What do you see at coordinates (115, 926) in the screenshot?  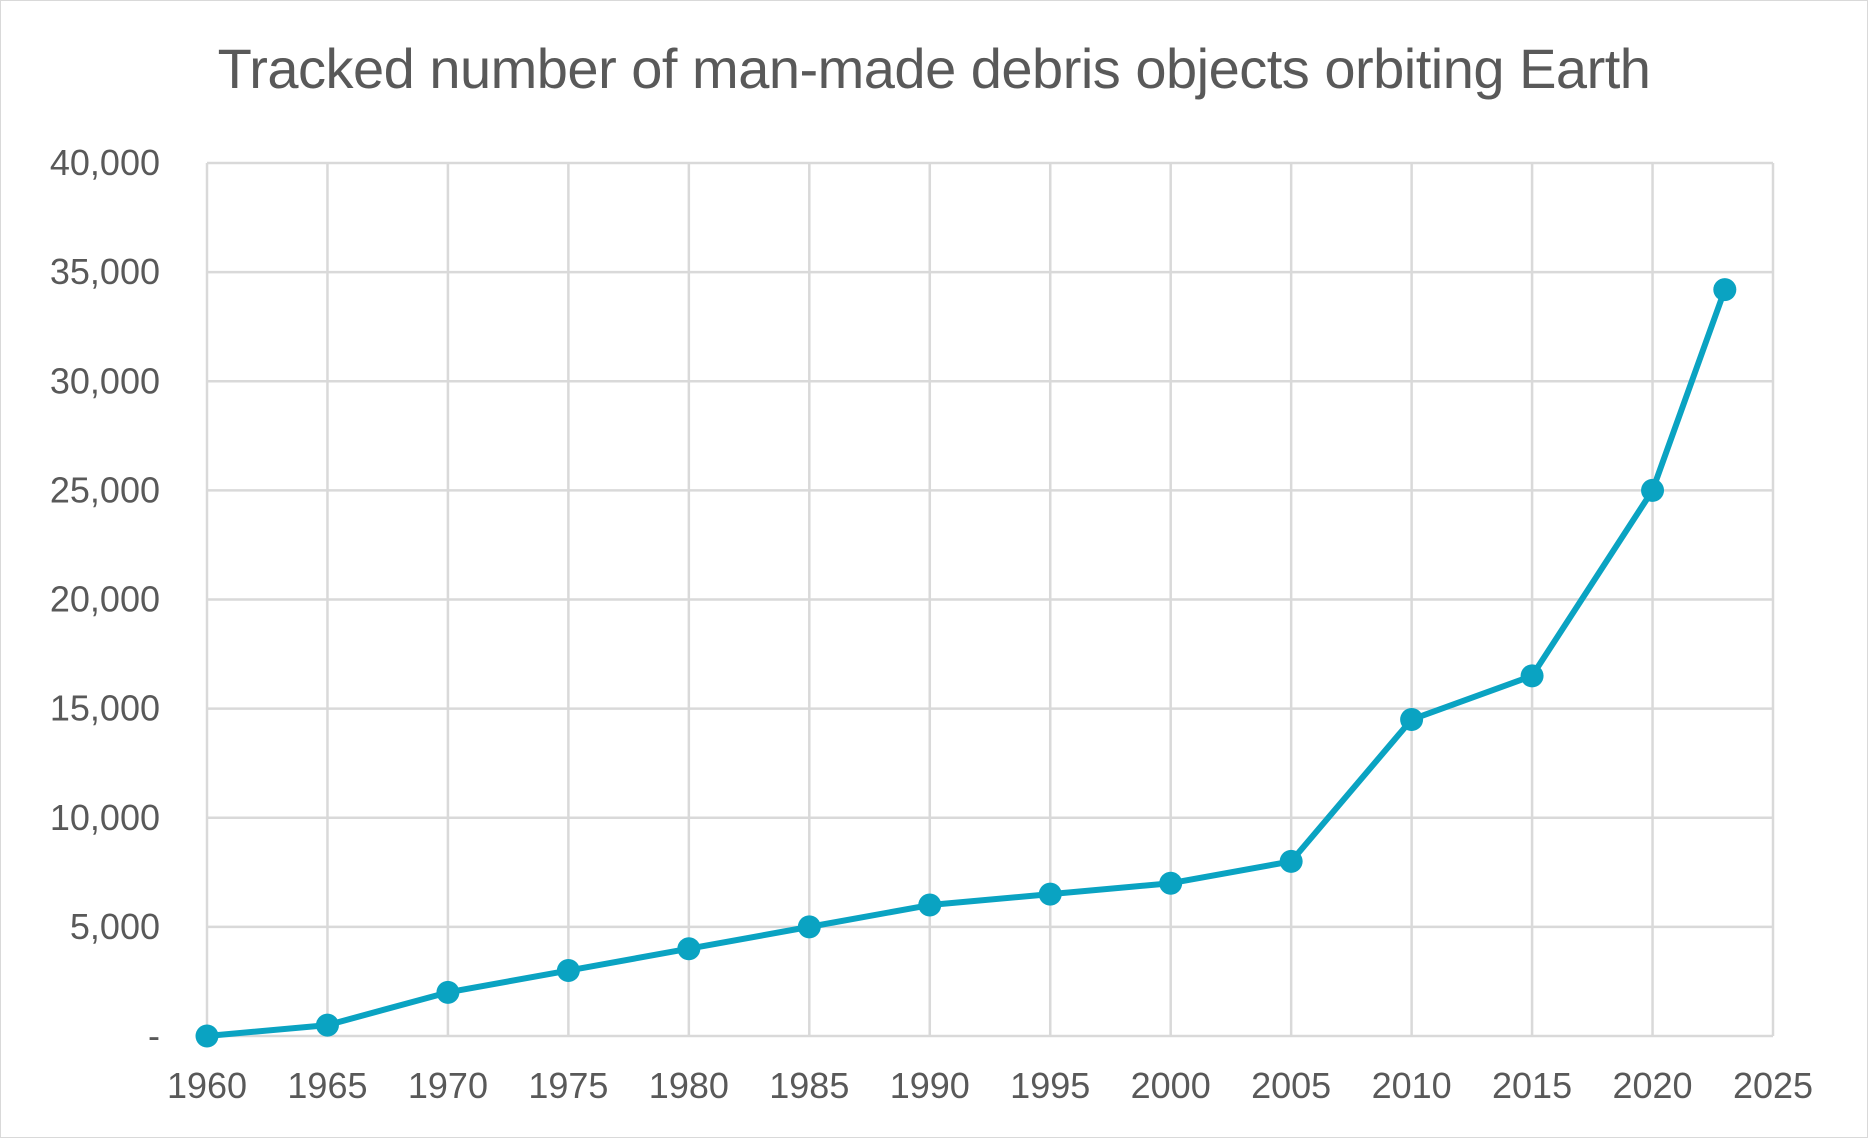 I see `y-tick-label: 5,000` at bounding box center [115, 926].